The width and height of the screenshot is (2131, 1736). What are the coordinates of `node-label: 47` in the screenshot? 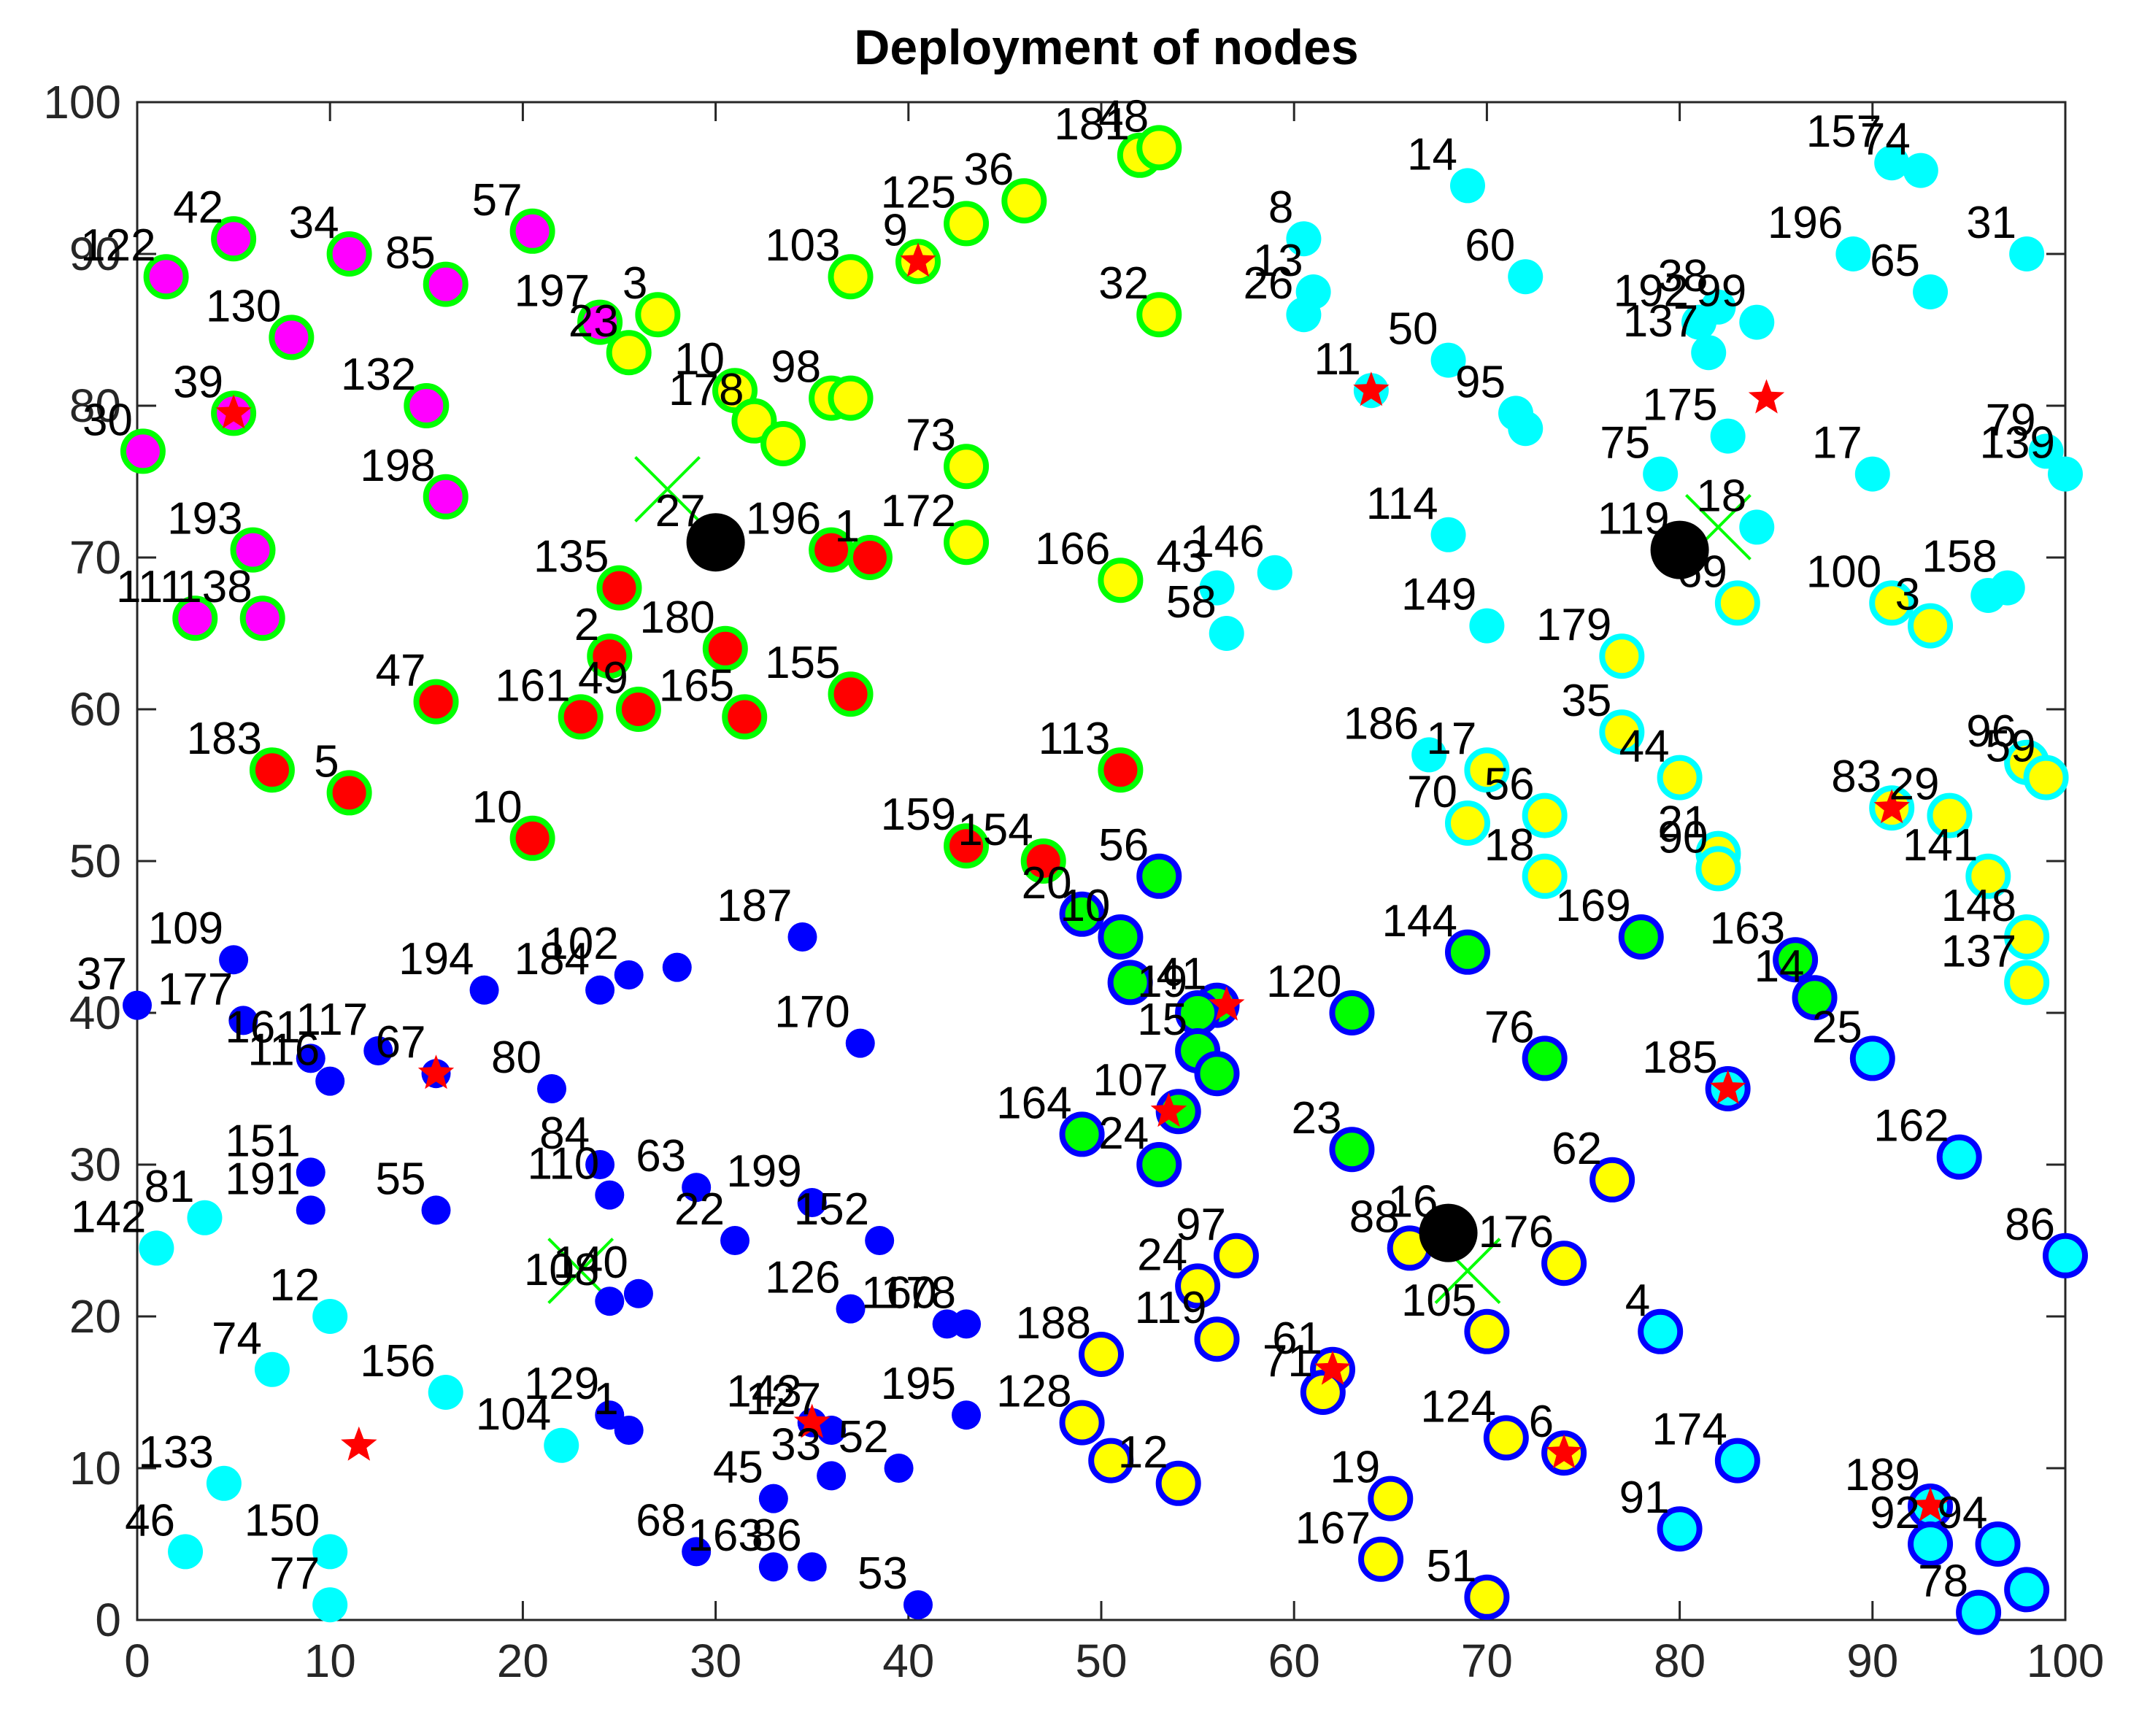 It's located at (401, 671).